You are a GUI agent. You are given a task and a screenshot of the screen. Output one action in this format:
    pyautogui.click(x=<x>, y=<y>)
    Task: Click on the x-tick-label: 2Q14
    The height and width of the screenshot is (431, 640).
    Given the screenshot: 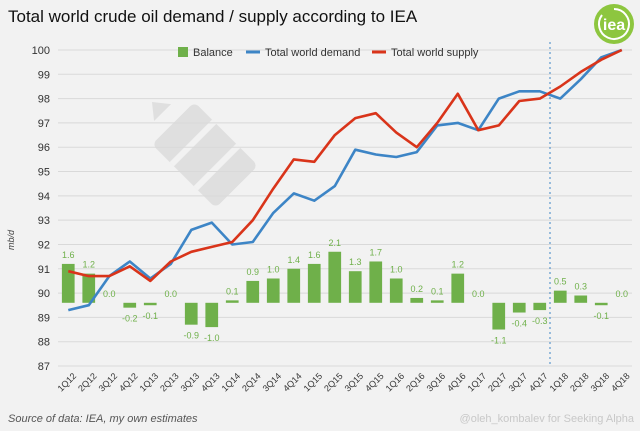 What is the action you would take?
    pyautogui.click(x=251, y=382)
    